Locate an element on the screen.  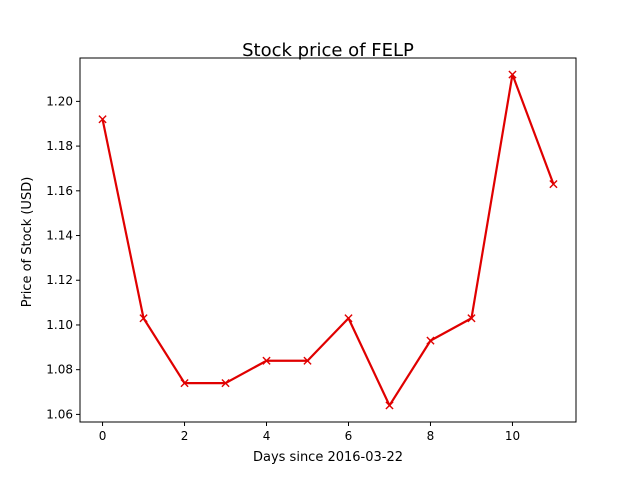
x-axis-ticks: 0 2 4 6 8 10 is located at coordinates (309, 432).